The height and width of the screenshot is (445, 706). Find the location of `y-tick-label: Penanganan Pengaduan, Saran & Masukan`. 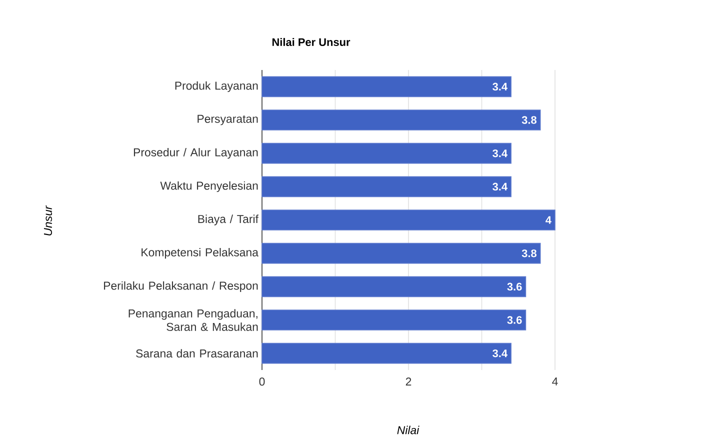

y-tick-label: Penanganan Pengaduan, Saran & Masukan is located at coordinates (193, 320).